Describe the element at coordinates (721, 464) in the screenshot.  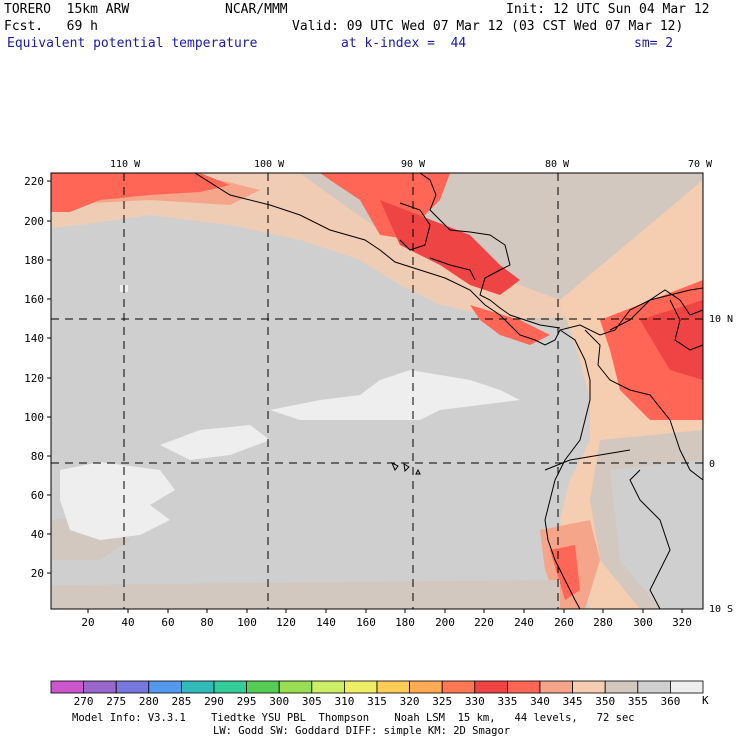
I see `latitude-labels: 10 N 0 10 S` at that location.